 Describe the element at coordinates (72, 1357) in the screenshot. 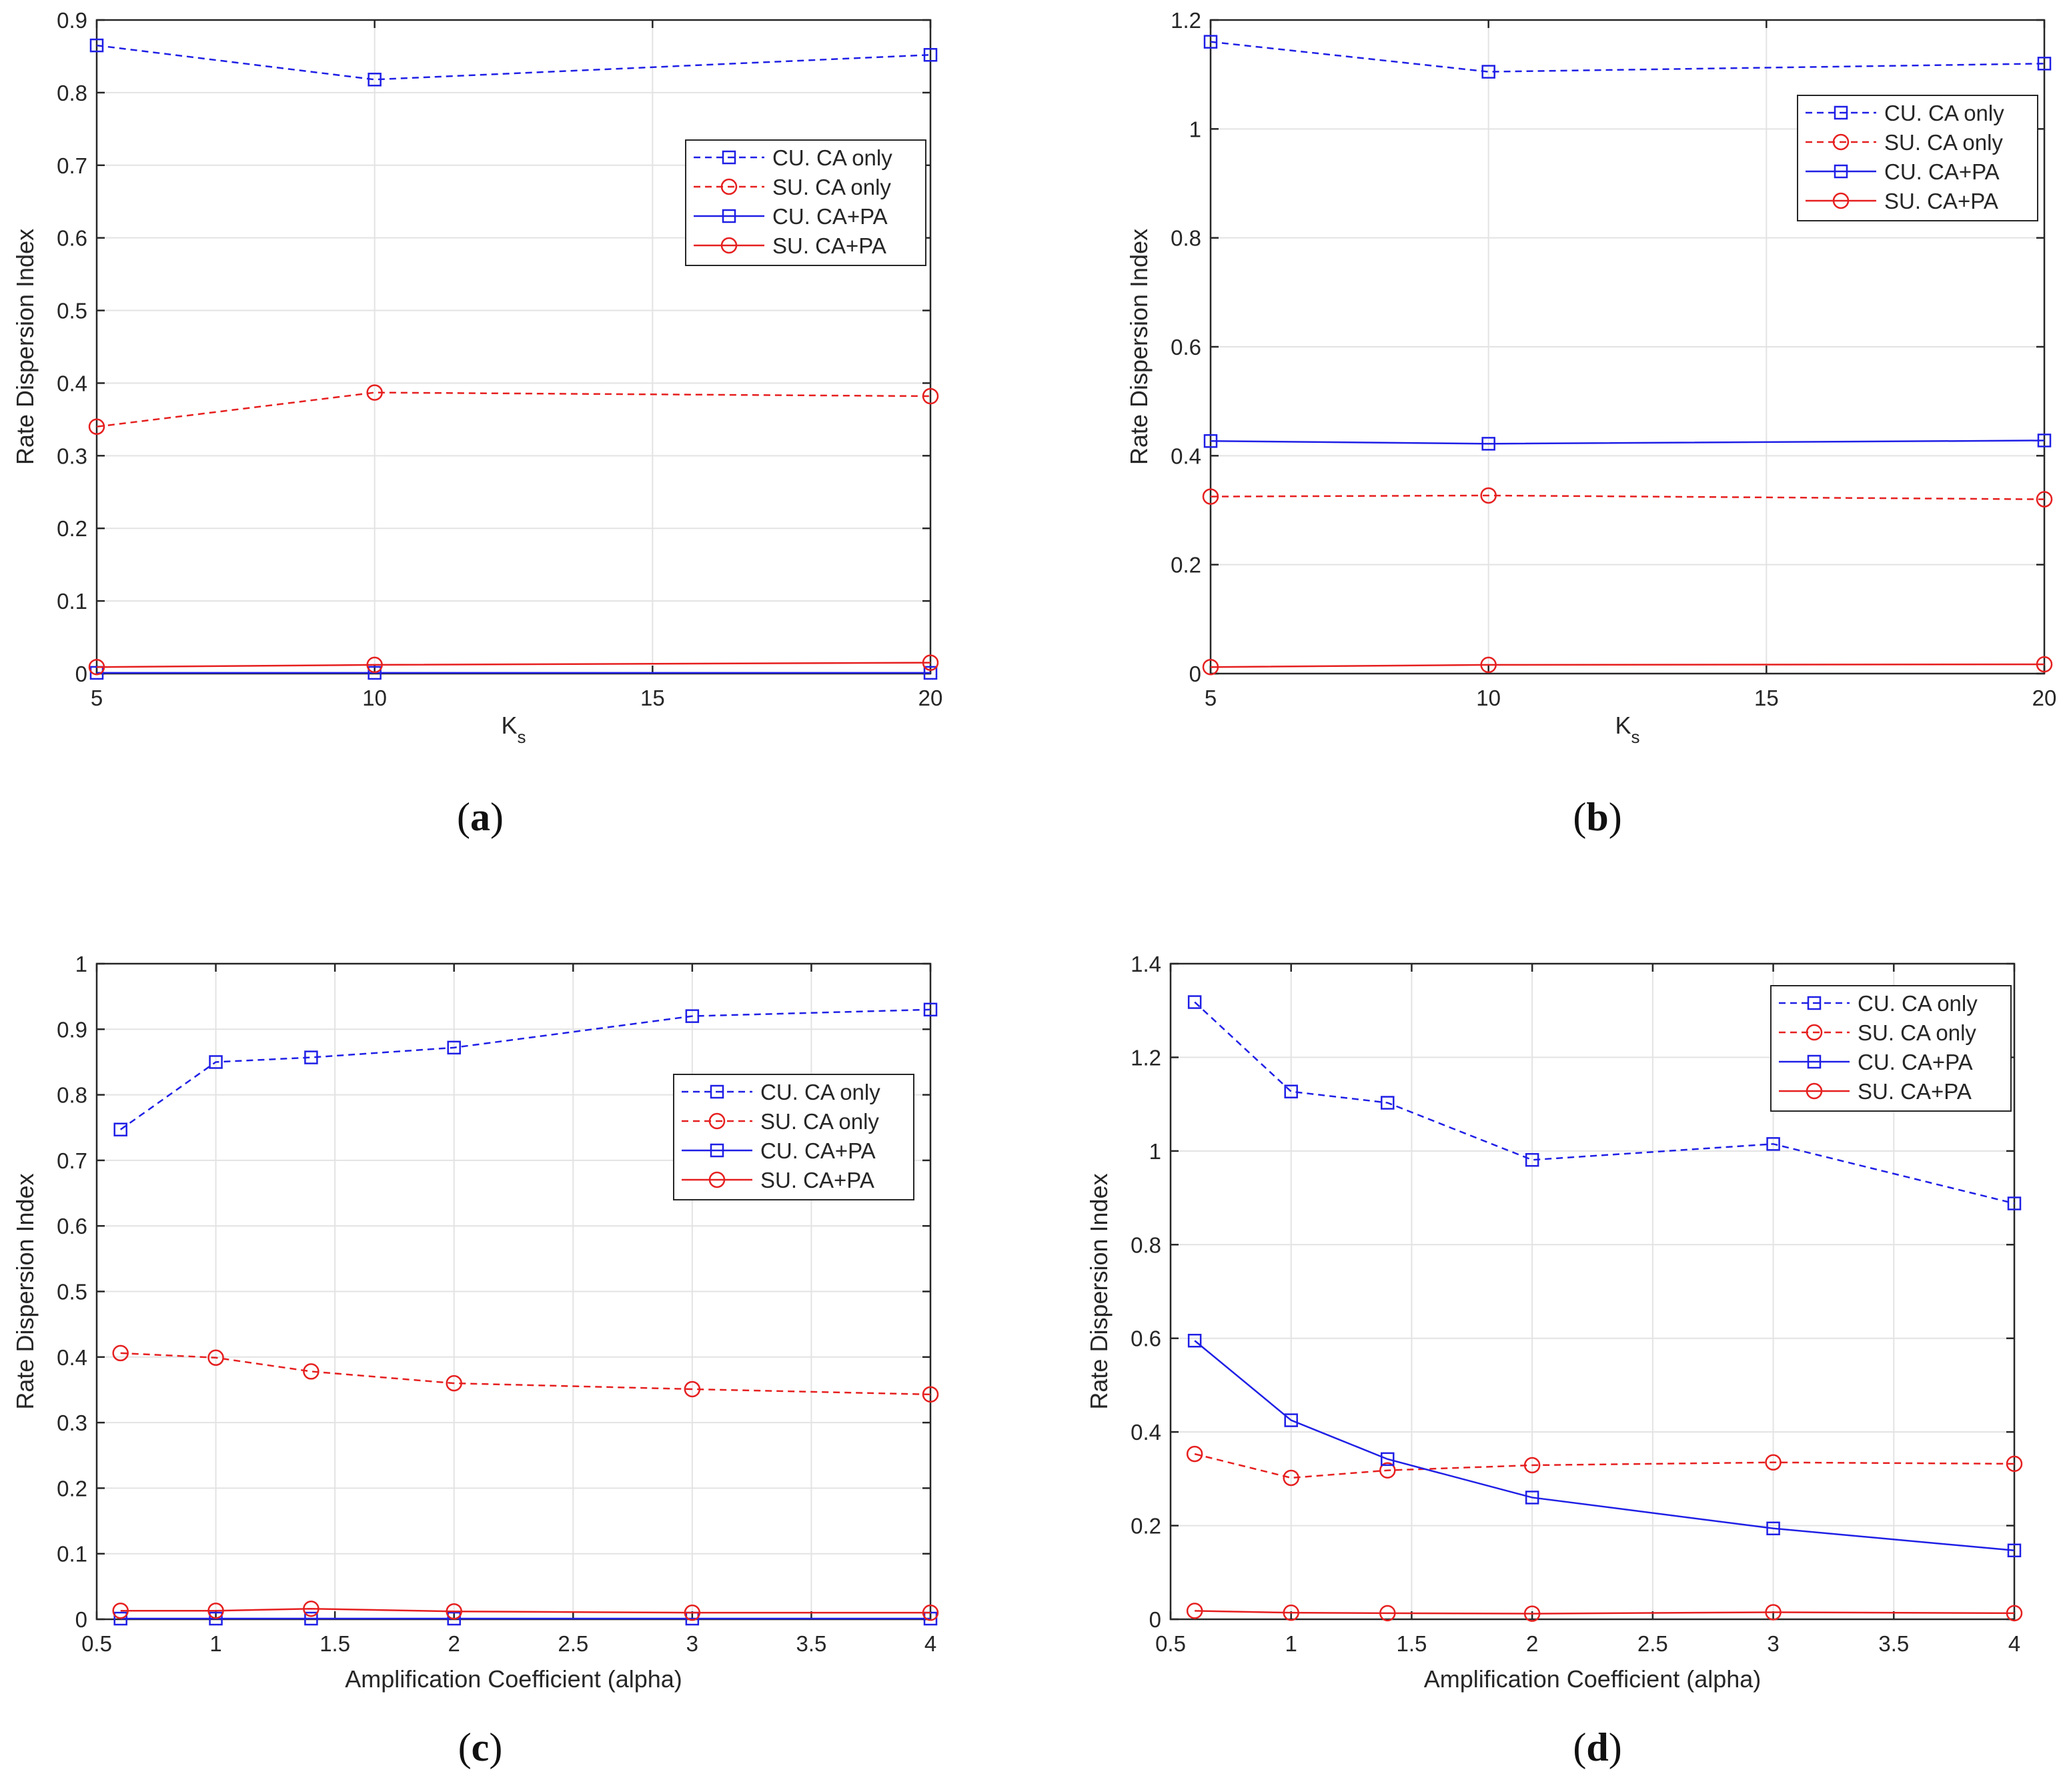

I see `y-tick-label: 0.4` at that location.